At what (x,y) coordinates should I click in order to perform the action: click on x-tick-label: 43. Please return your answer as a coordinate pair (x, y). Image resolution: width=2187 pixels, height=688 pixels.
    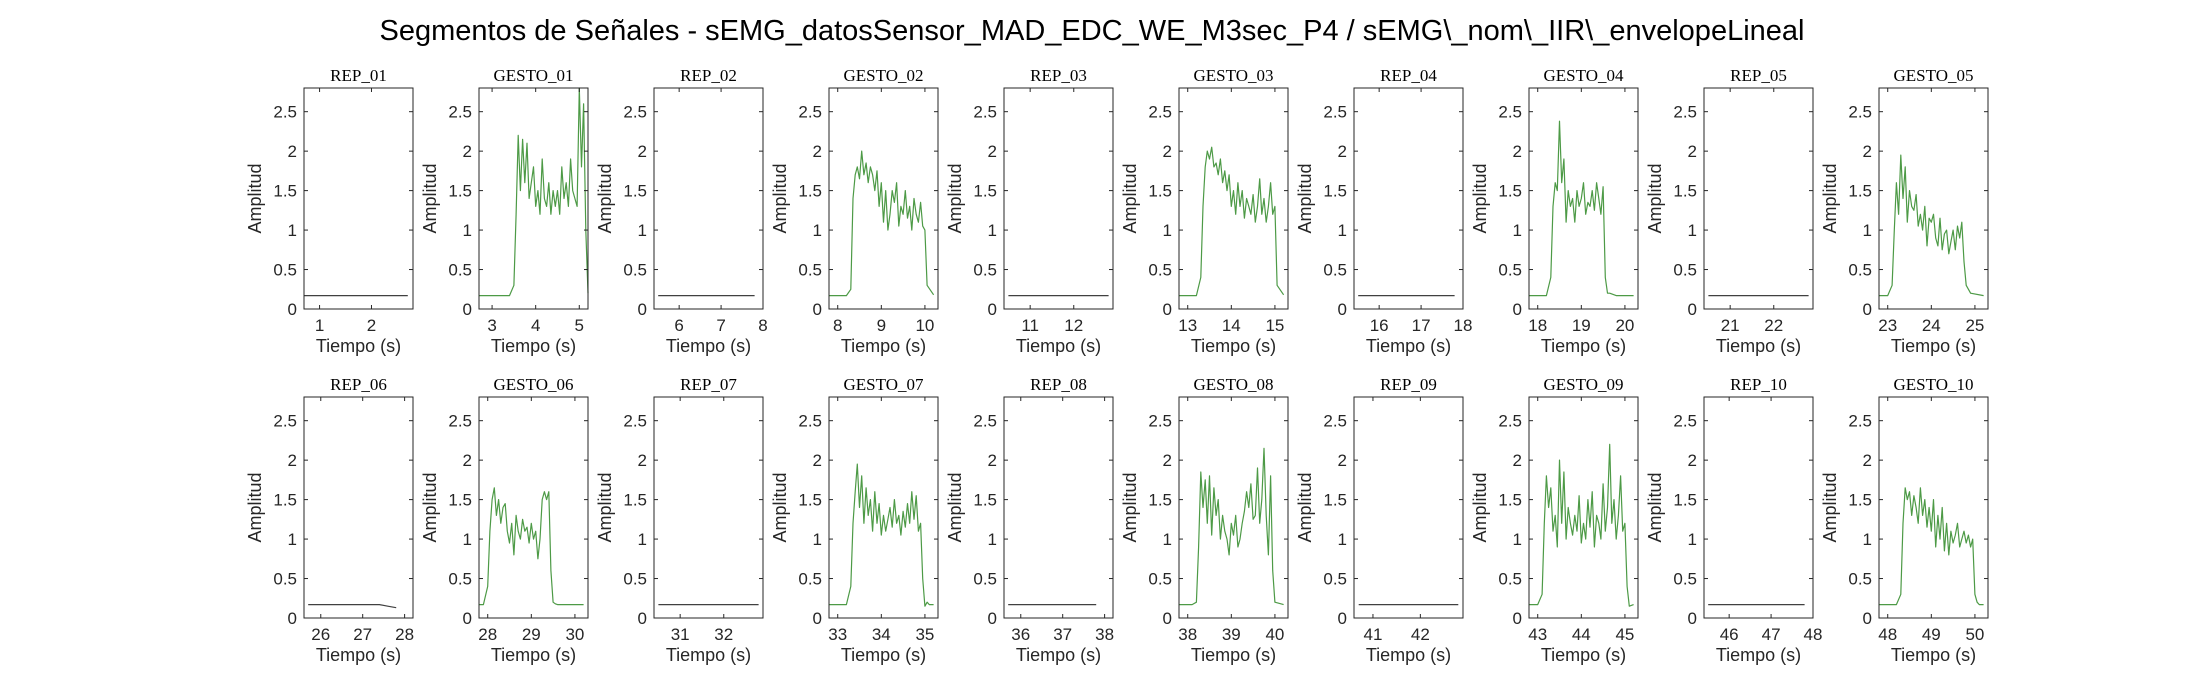
    Looking at the image, I should click on (1537, 634).